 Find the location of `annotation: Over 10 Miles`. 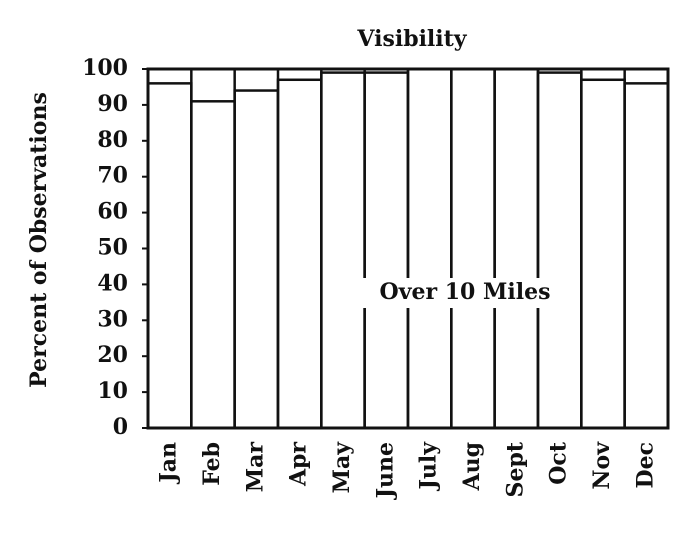

annotation: Over 10 Miles is located at coordinates (465, 292).